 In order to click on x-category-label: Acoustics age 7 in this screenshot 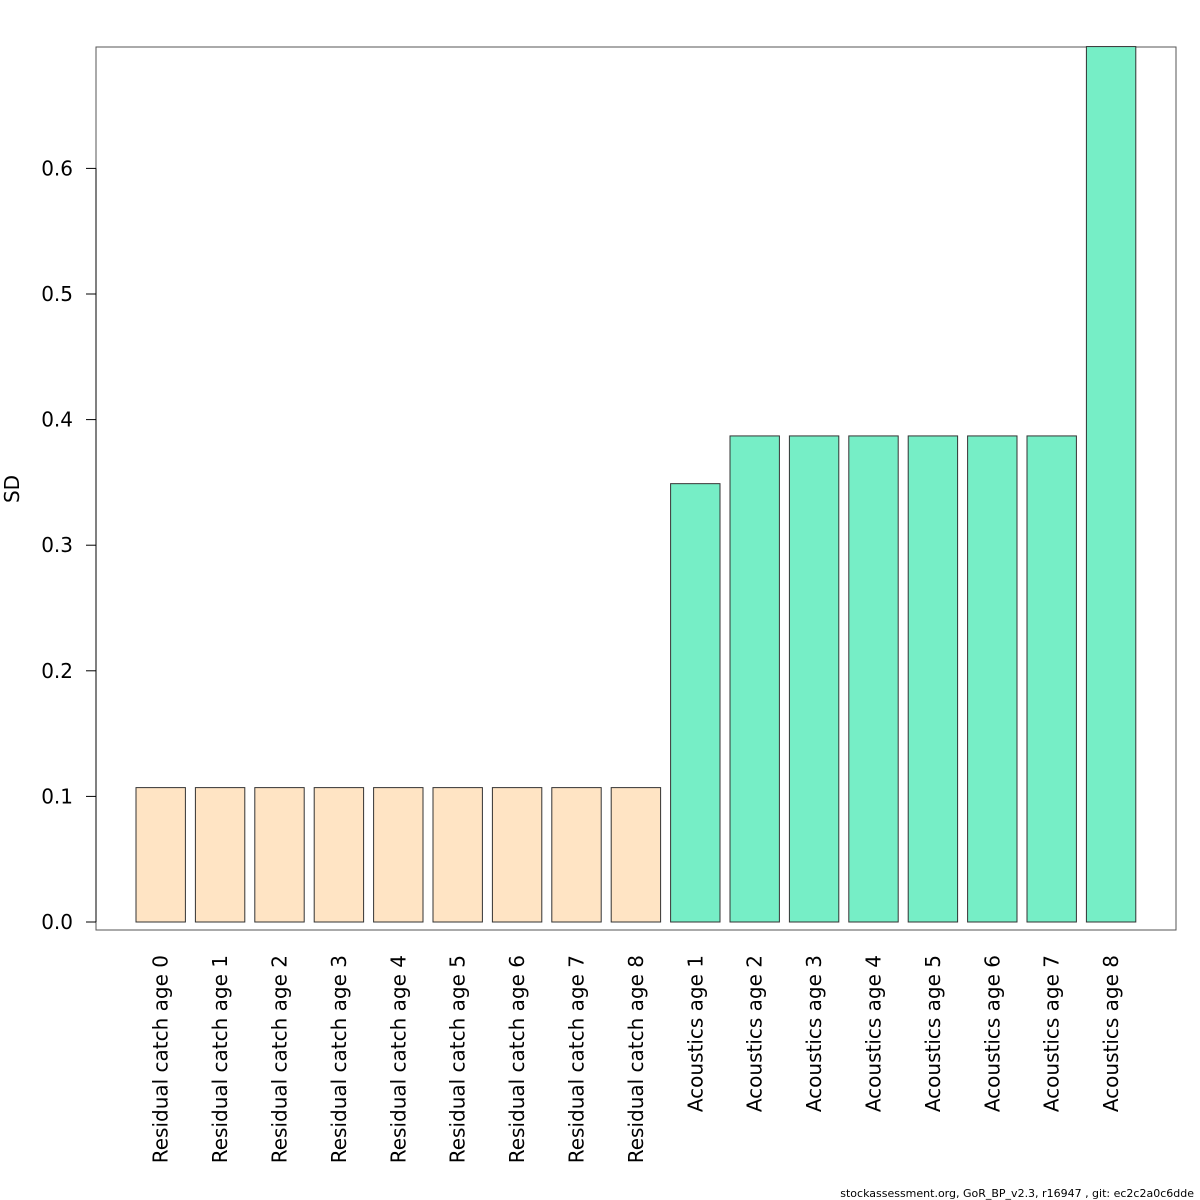, I will do `click(1052, 1033)`.